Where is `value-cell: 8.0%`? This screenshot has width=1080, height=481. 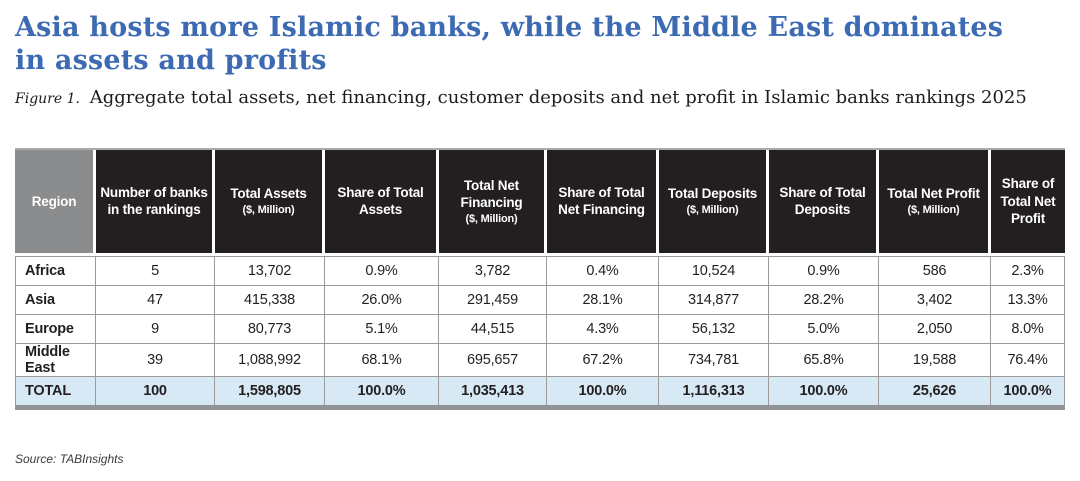
value-cell: 8.0% is located at coordinates (1028, 328).